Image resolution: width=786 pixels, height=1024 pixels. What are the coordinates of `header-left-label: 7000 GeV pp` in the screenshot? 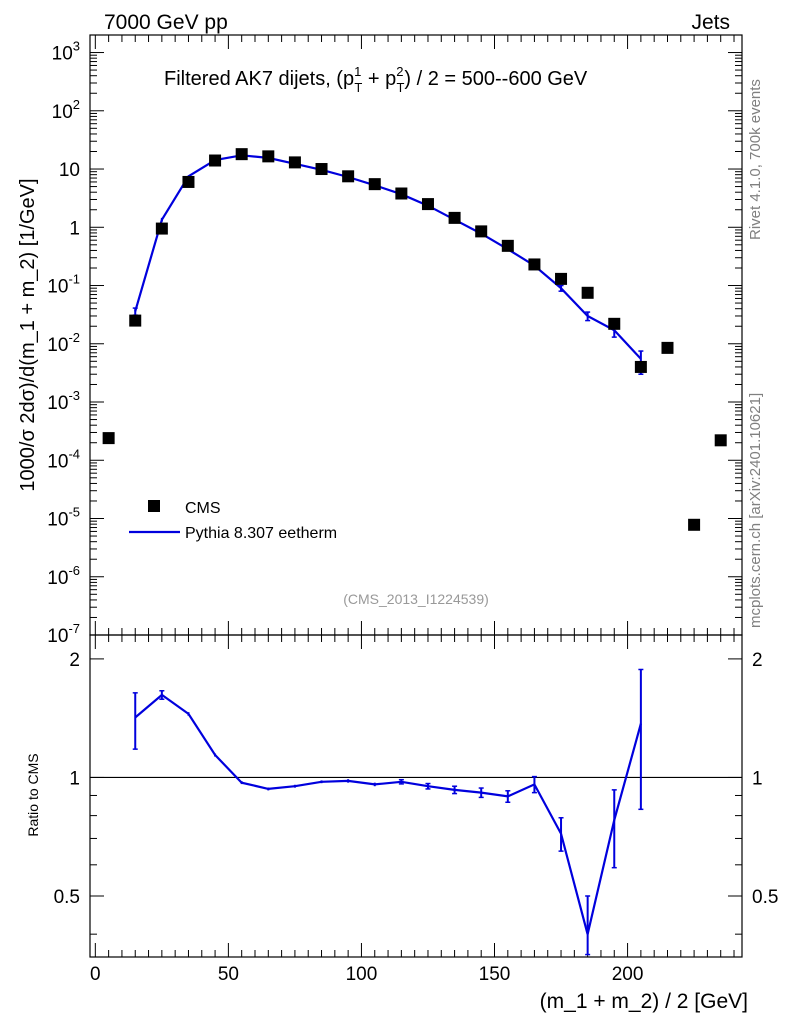 It's located at (166, 22).